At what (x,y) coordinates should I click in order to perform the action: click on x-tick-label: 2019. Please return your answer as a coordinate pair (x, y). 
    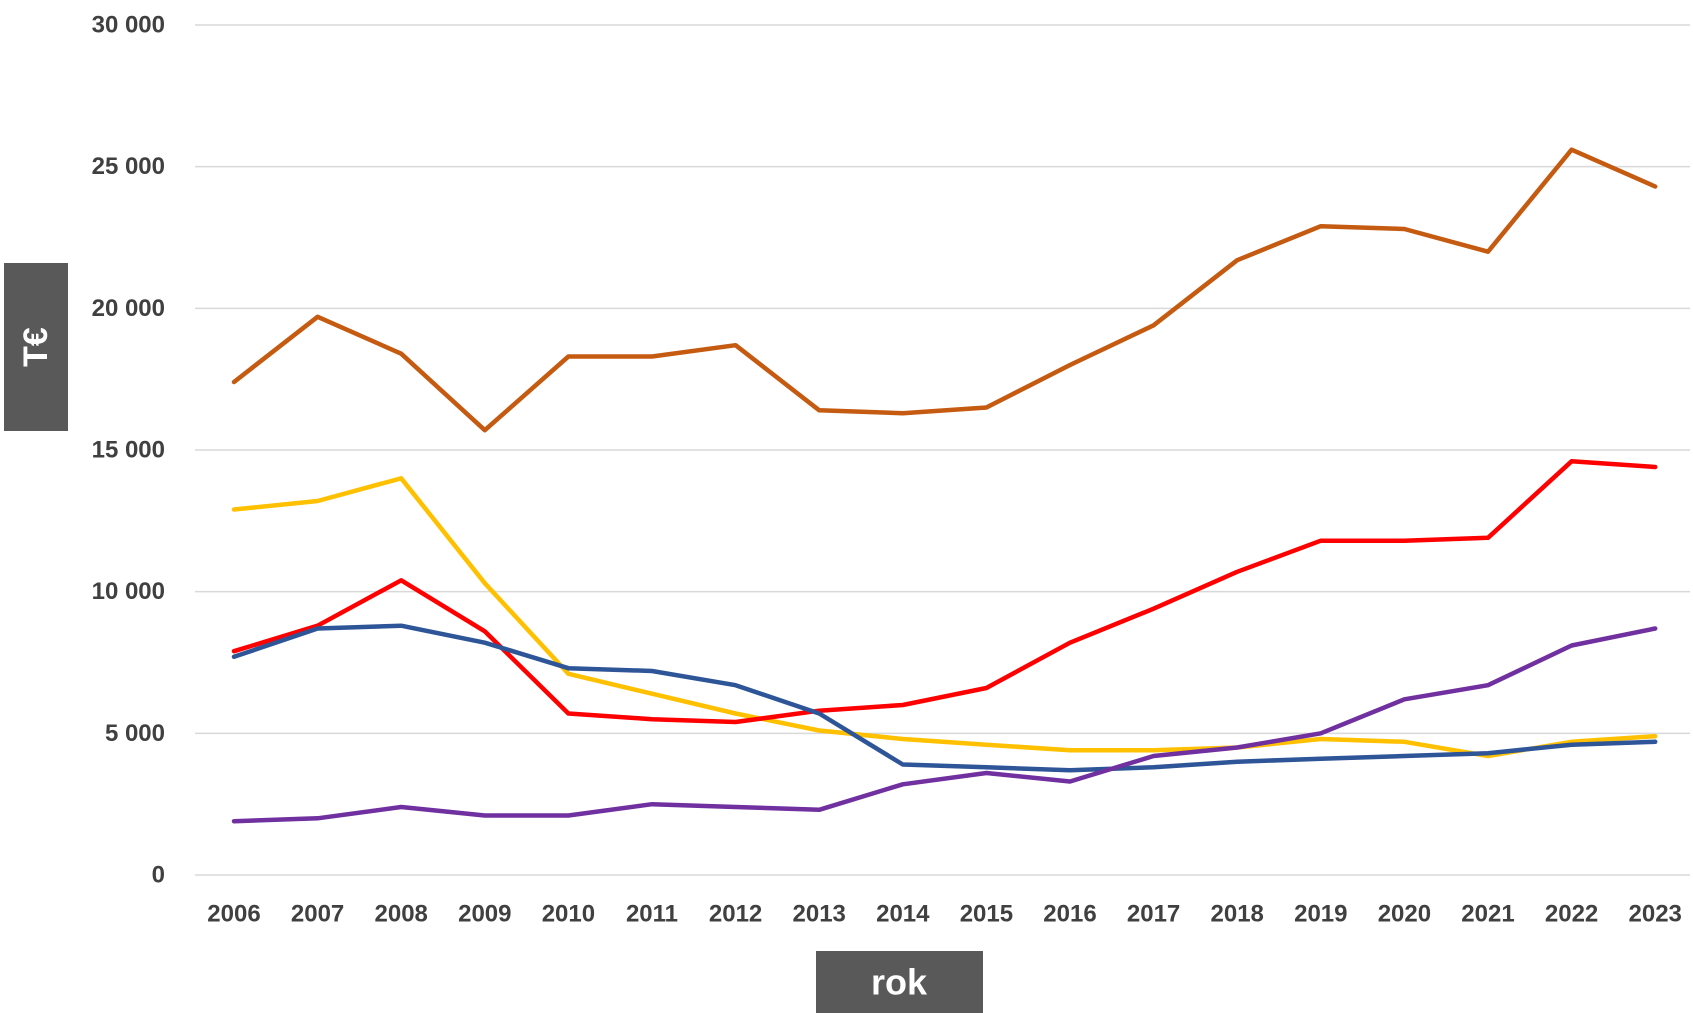
    Looking at the image, I should click on (1320, 914).